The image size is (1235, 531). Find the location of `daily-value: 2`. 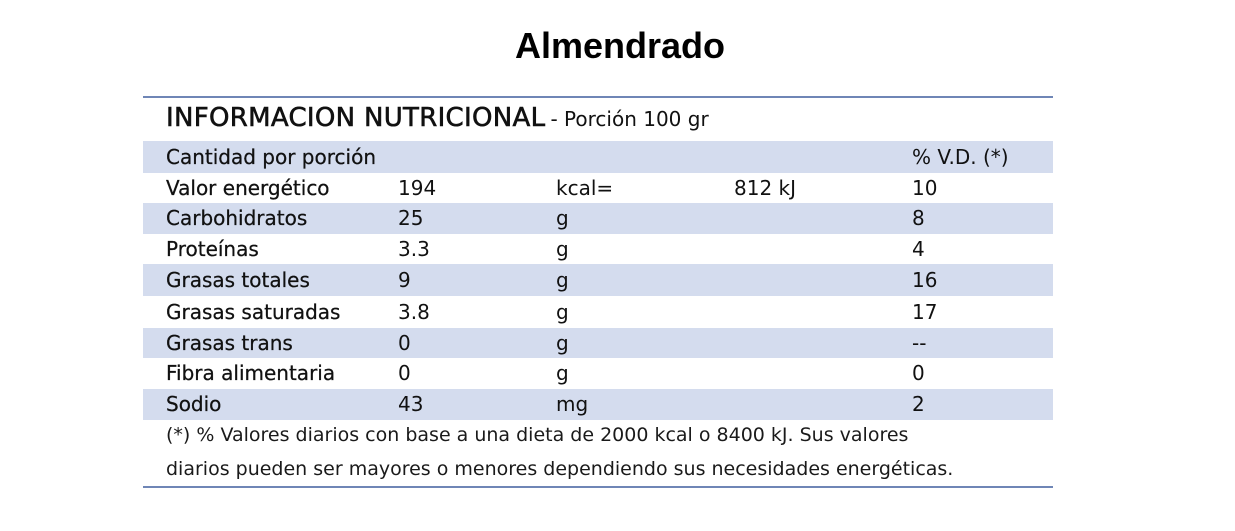

daily-value: 2 is located at coordinates (918, 404).